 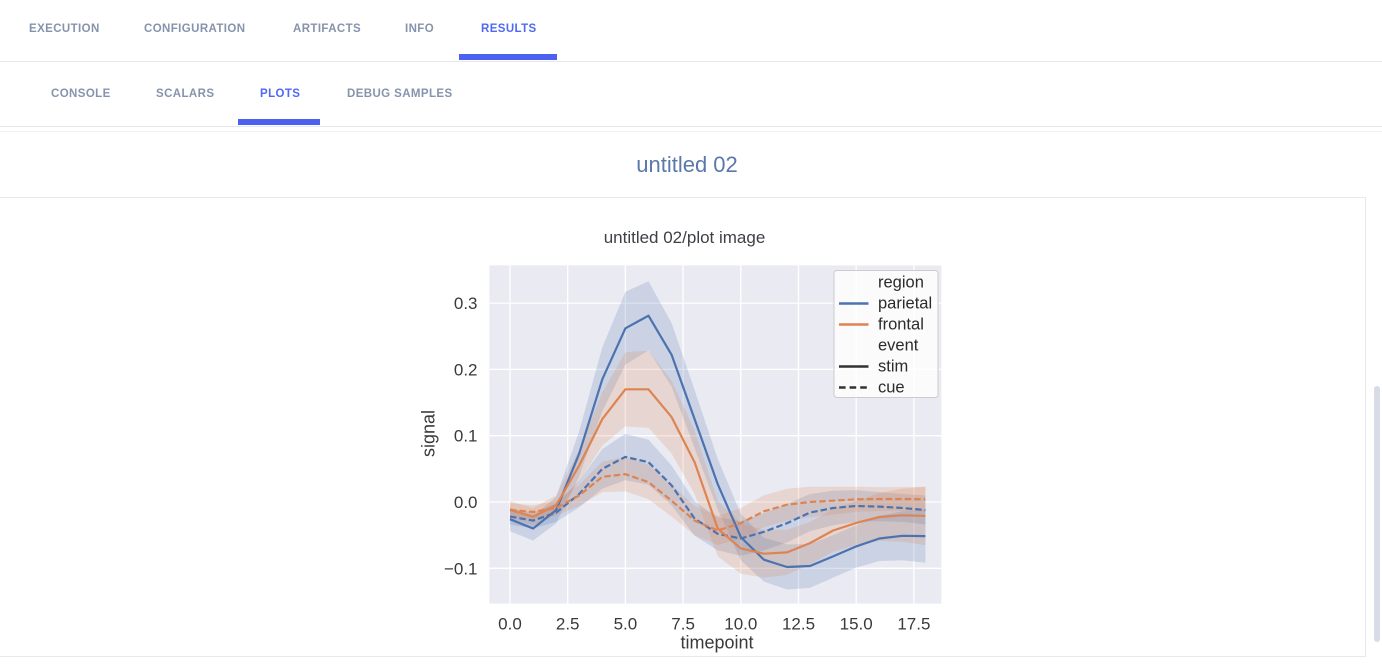 What do you see at coordinates (740, 624) in the screenshot?
I see `svg-text: 10.0` at bounding box center [740, 624].